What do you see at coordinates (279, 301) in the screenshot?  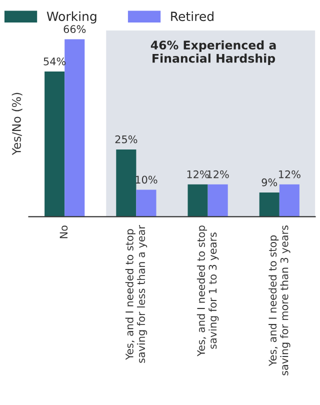 I see `x-tick-label: Yes, and I needed to stop saving for more than 3 years` at bounding box center [279, 301].